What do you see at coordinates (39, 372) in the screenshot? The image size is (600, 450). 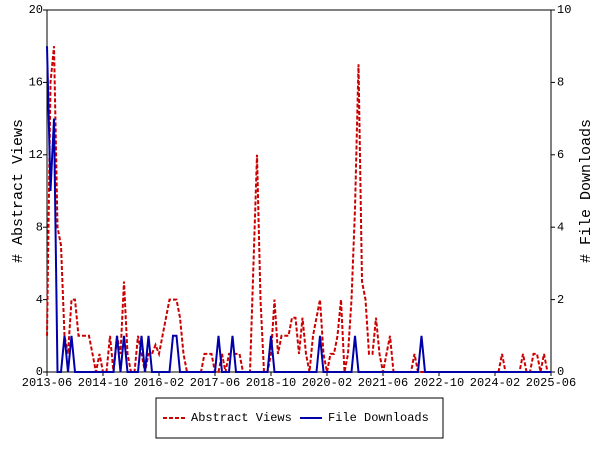 I see `y-tick-label: 0` at bounding box center [39, 372].